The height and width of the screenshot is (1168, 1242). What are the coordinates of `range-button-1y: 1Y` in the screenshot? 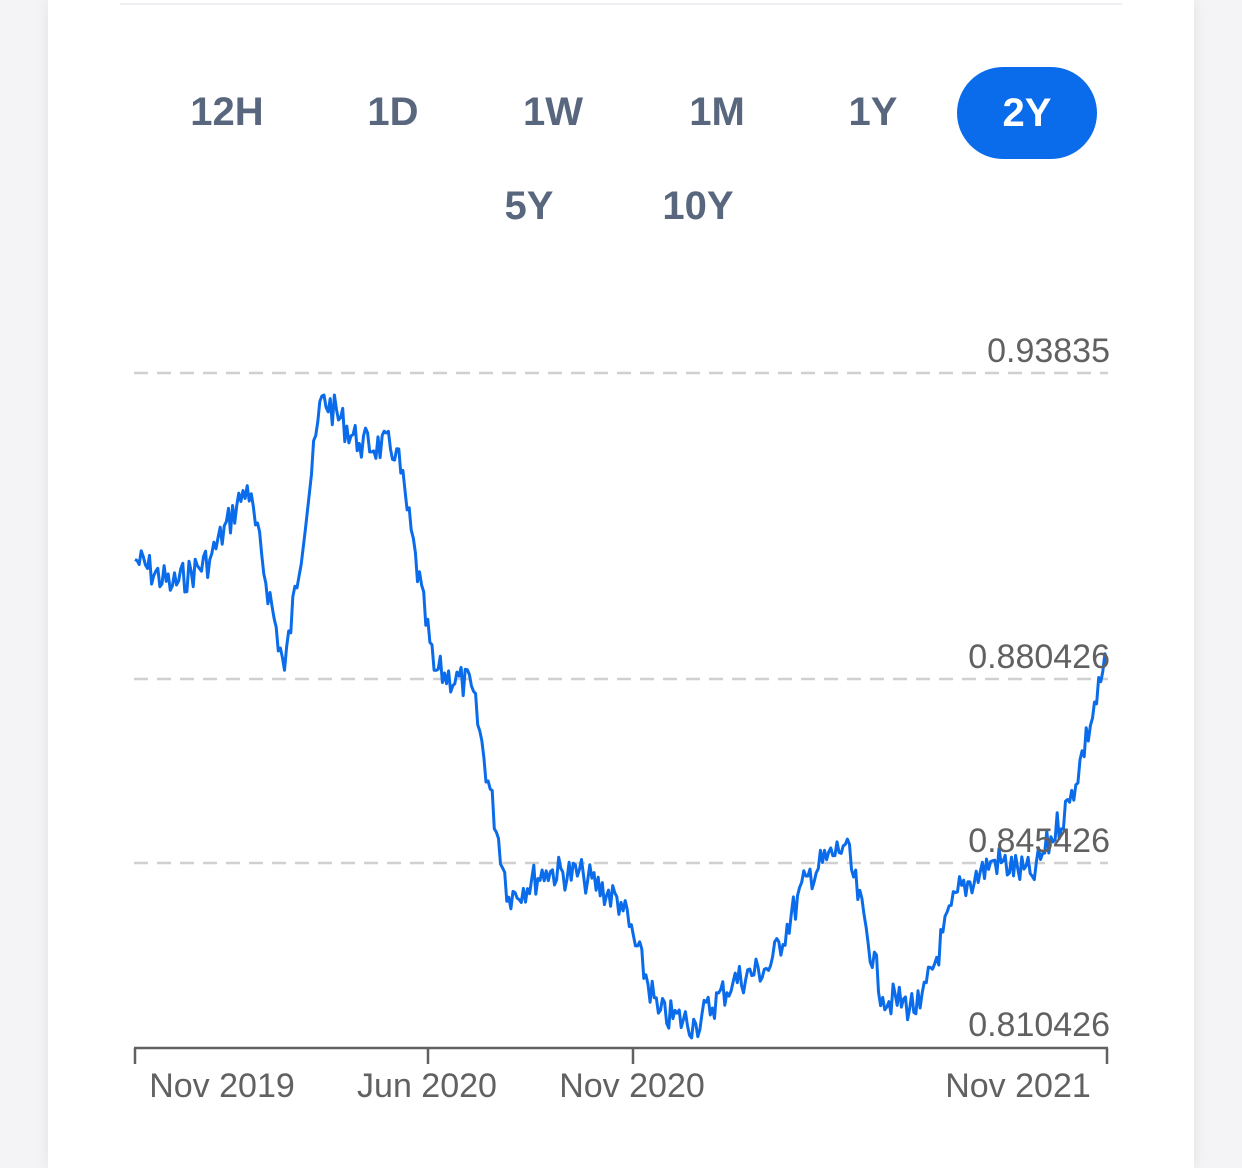 It's located at (873, 112).